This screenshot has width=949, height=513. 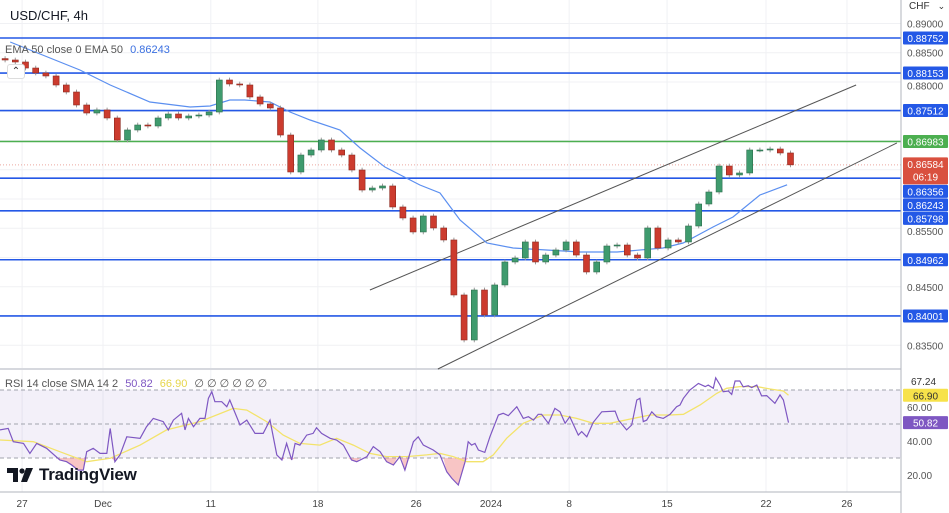 What do you see at coordinates (925, 87) in the screenshot?
I see `price-tick-label: 0.88000` at bounding box center [925, 87].